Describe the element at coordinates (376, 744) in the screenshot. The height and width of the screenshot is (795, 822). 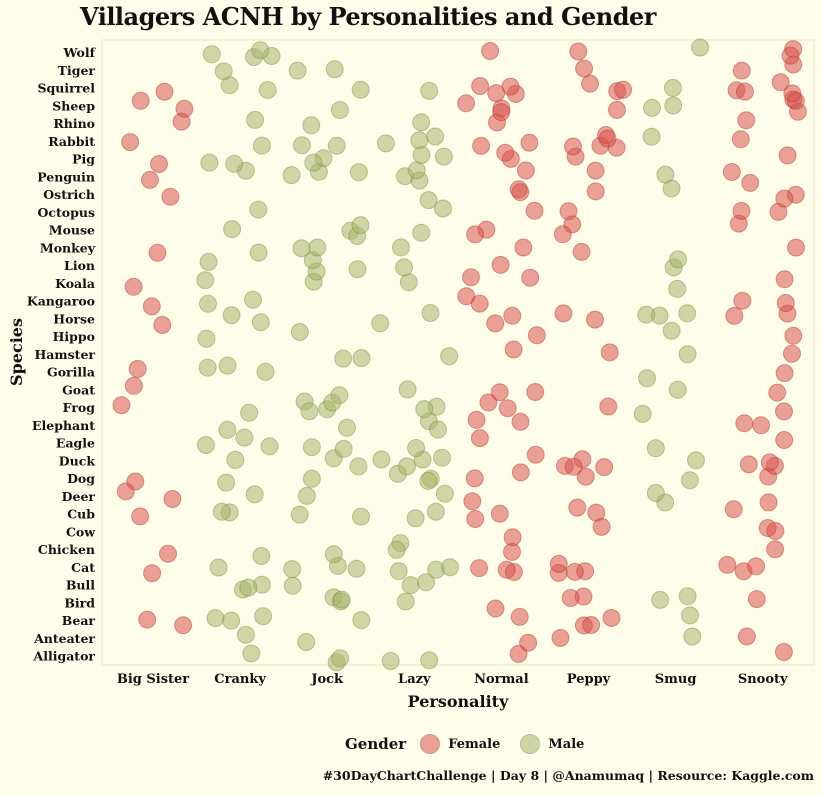
I see `legend-title: Gender` at that location.